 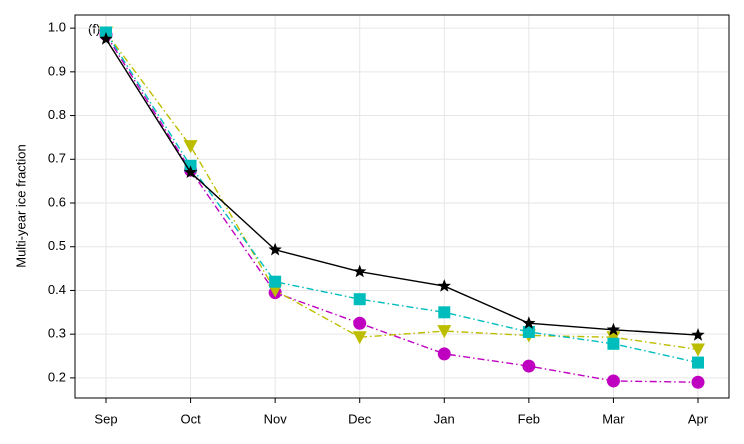 What do you see at coordinates (57, 245) in the screenshot?
I see `y-tick-label: 0.5` at bounding box center [57, 245].